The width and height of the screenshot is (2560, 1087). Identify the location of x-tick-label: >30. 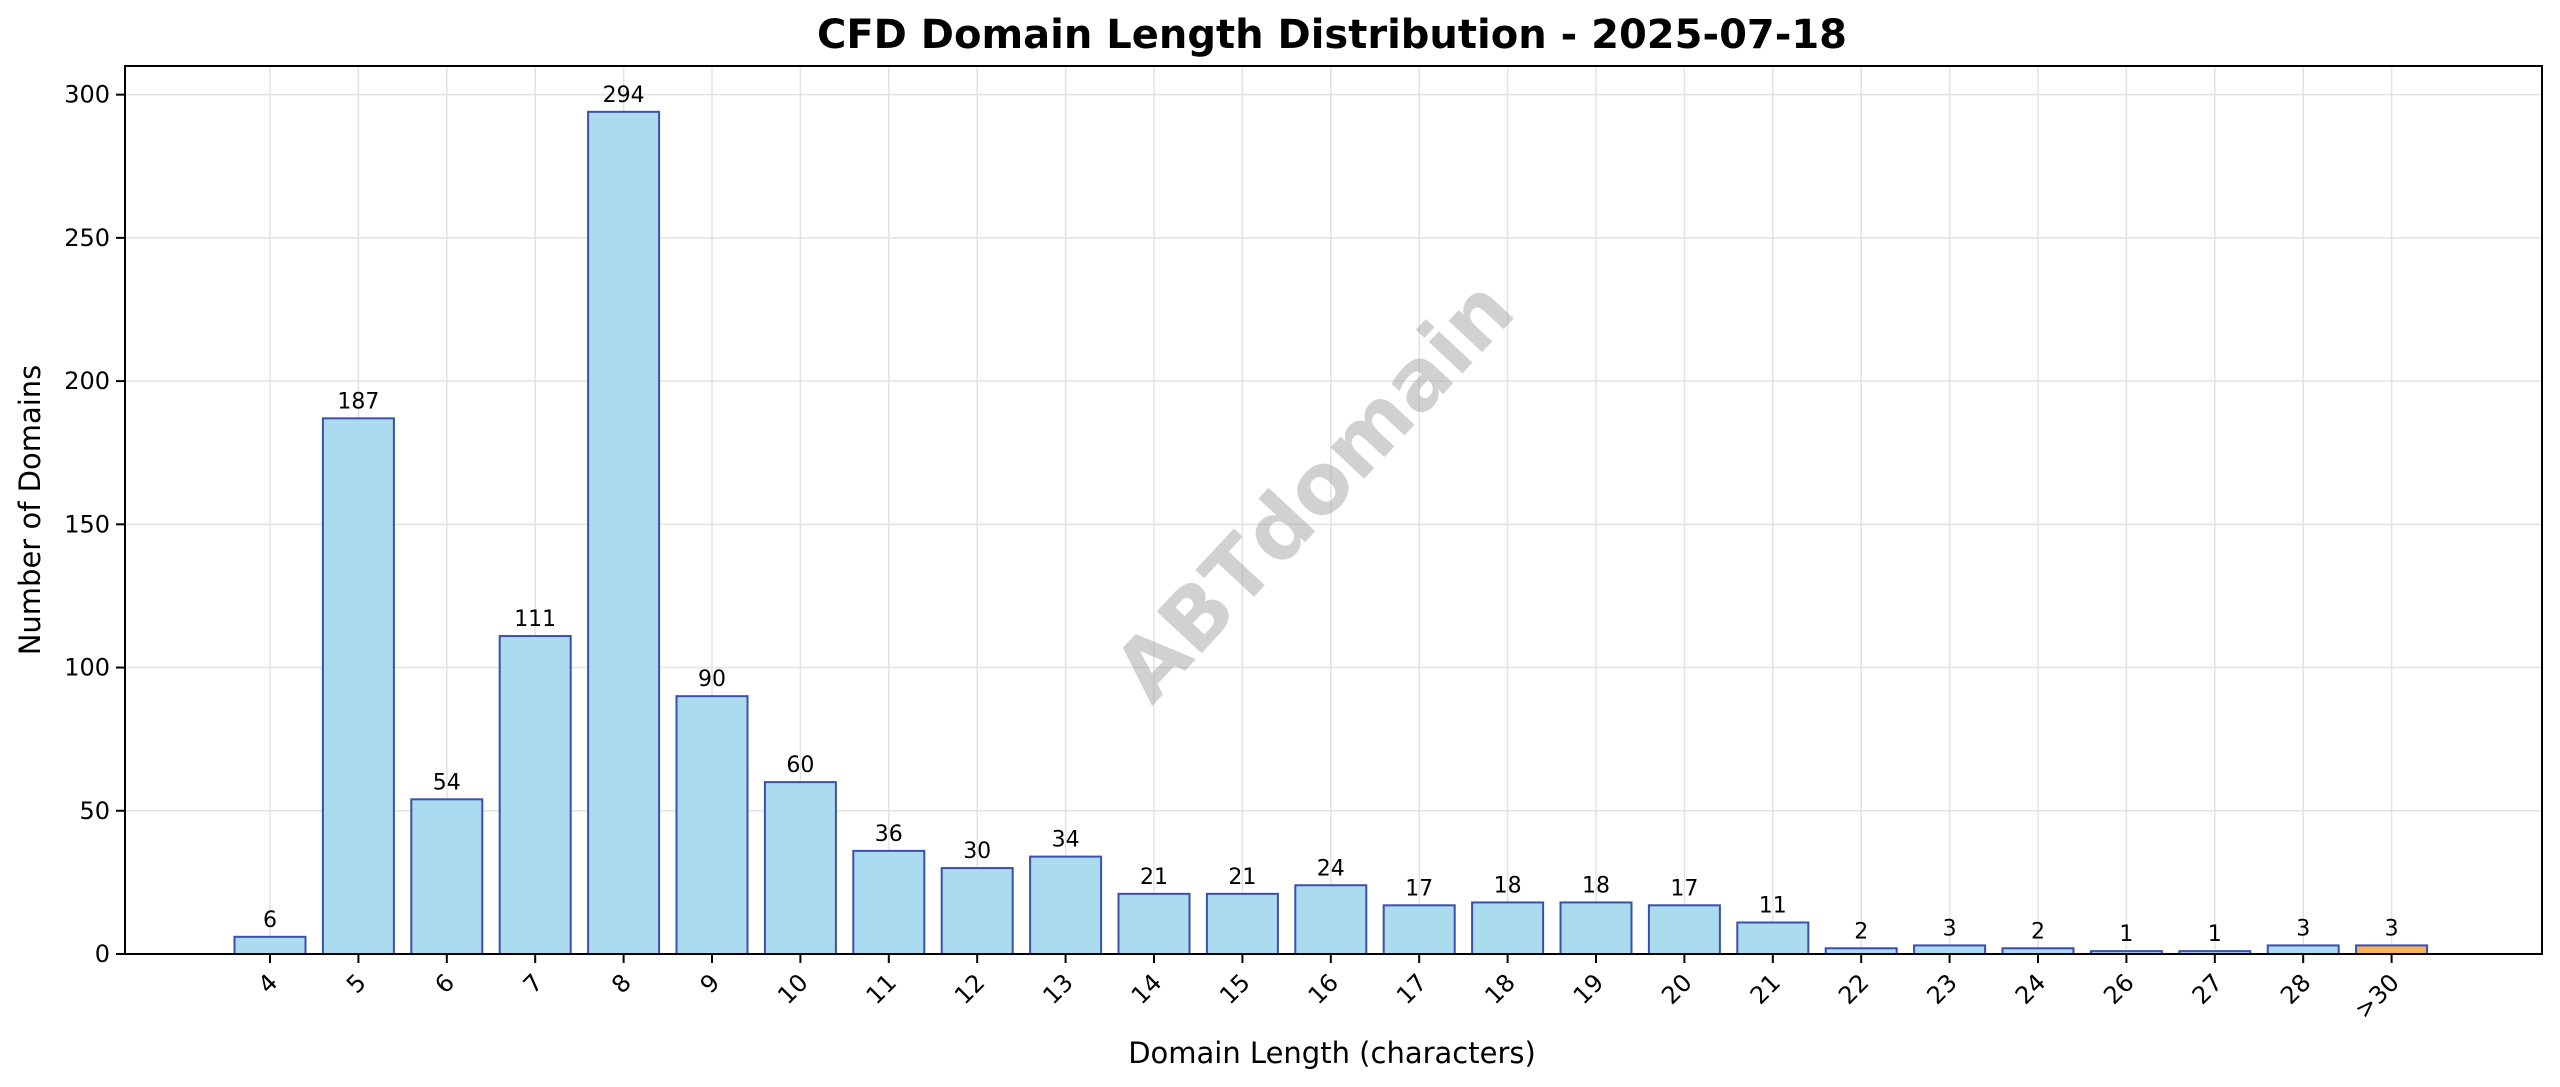
(2377, 996).